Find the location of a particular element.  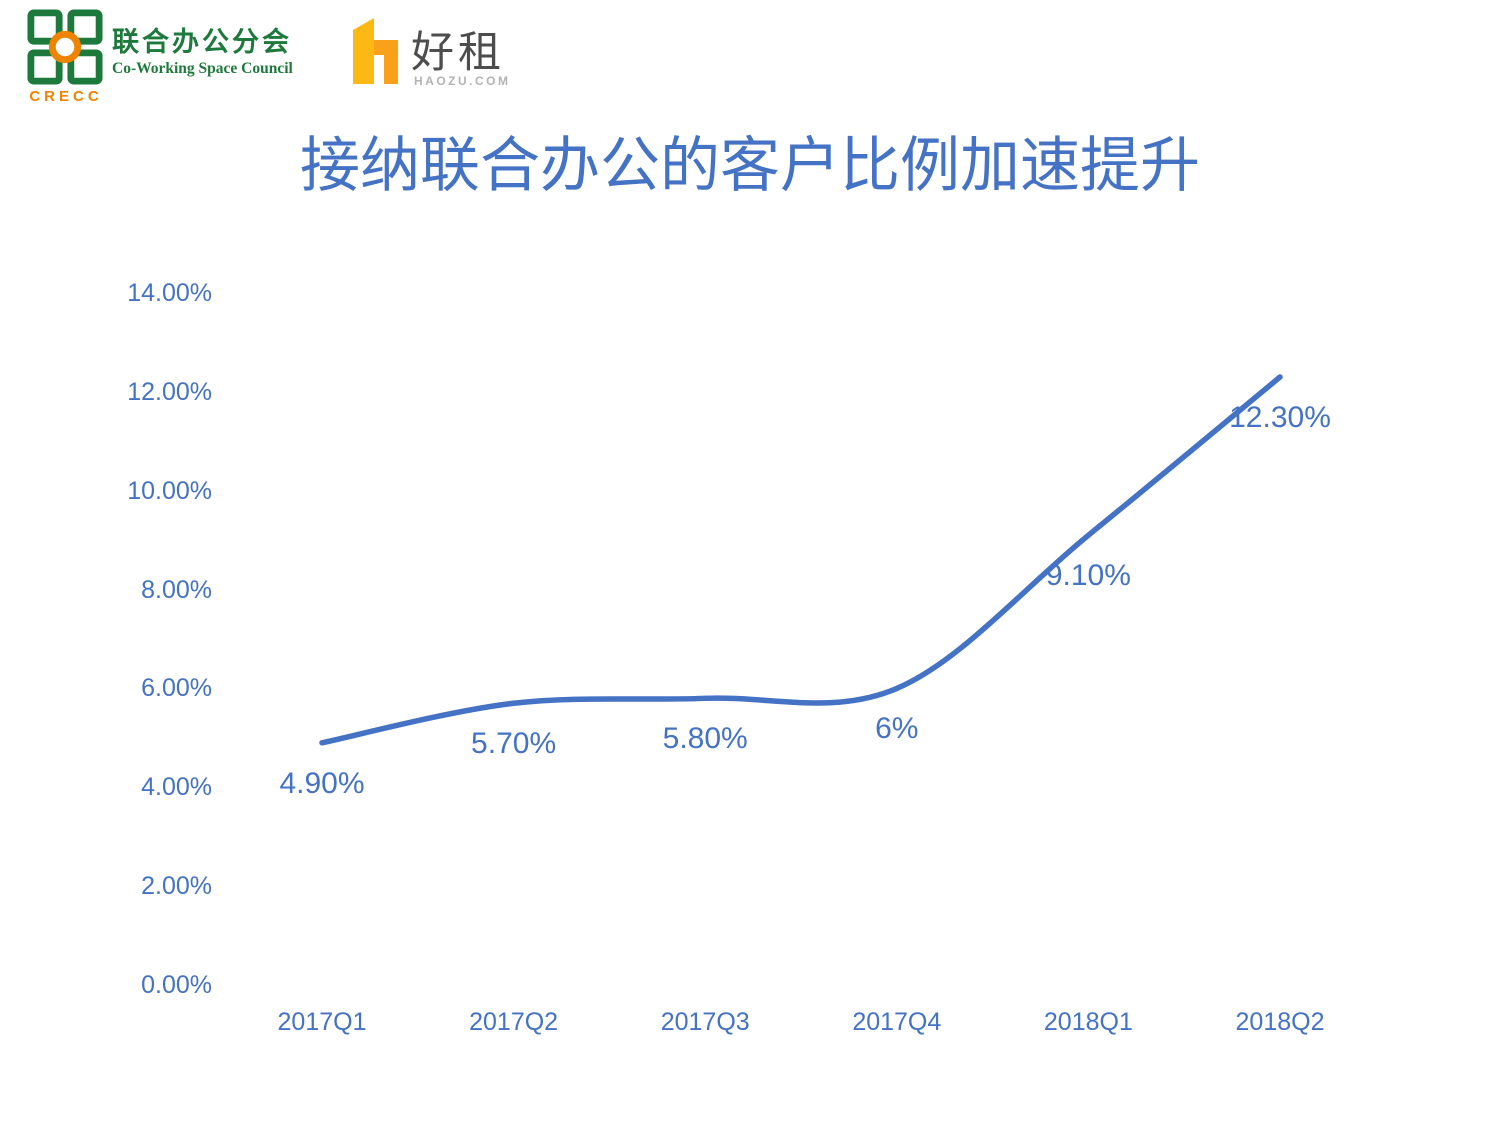

x-axis-category-label: 2018Q1 is located at coordinates (1088, 1022).